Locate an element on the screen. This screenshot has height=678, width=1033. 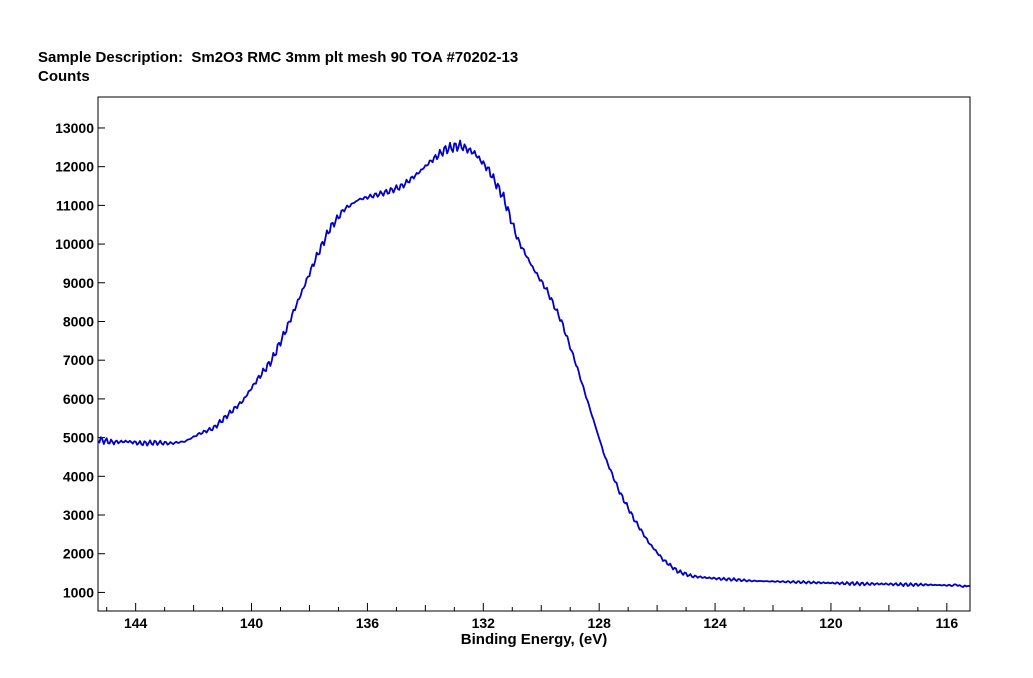
x-tick-label: 116 is located at coordinates (947, 623).